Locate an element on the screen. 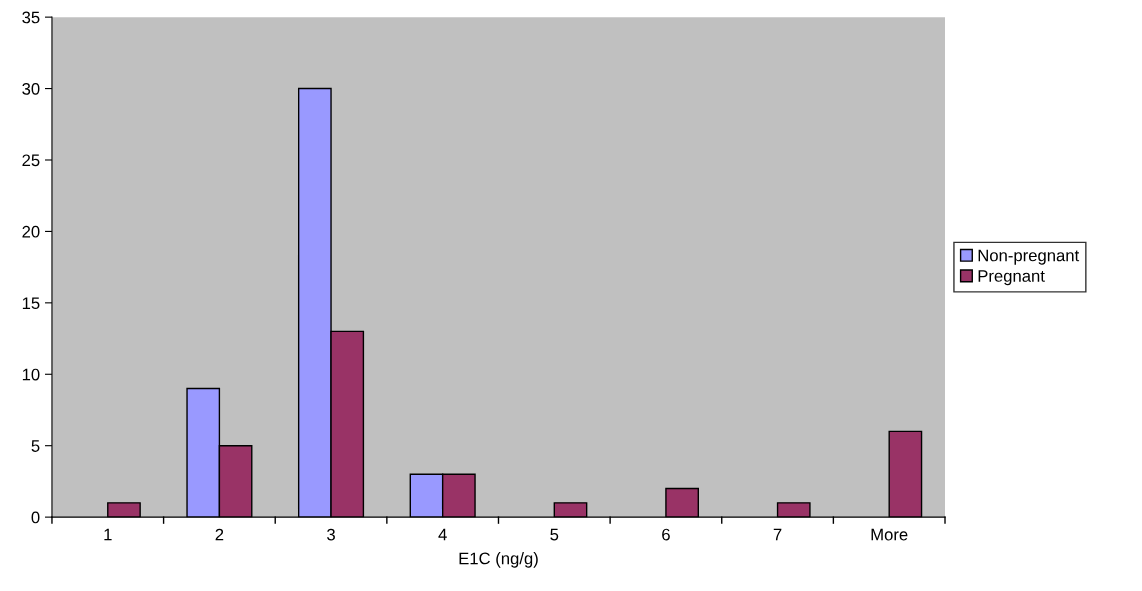 Image resolution: width=1142 pixels, height=591 pixels. y-tick-label: 20 is located at coordinates (31, 231).